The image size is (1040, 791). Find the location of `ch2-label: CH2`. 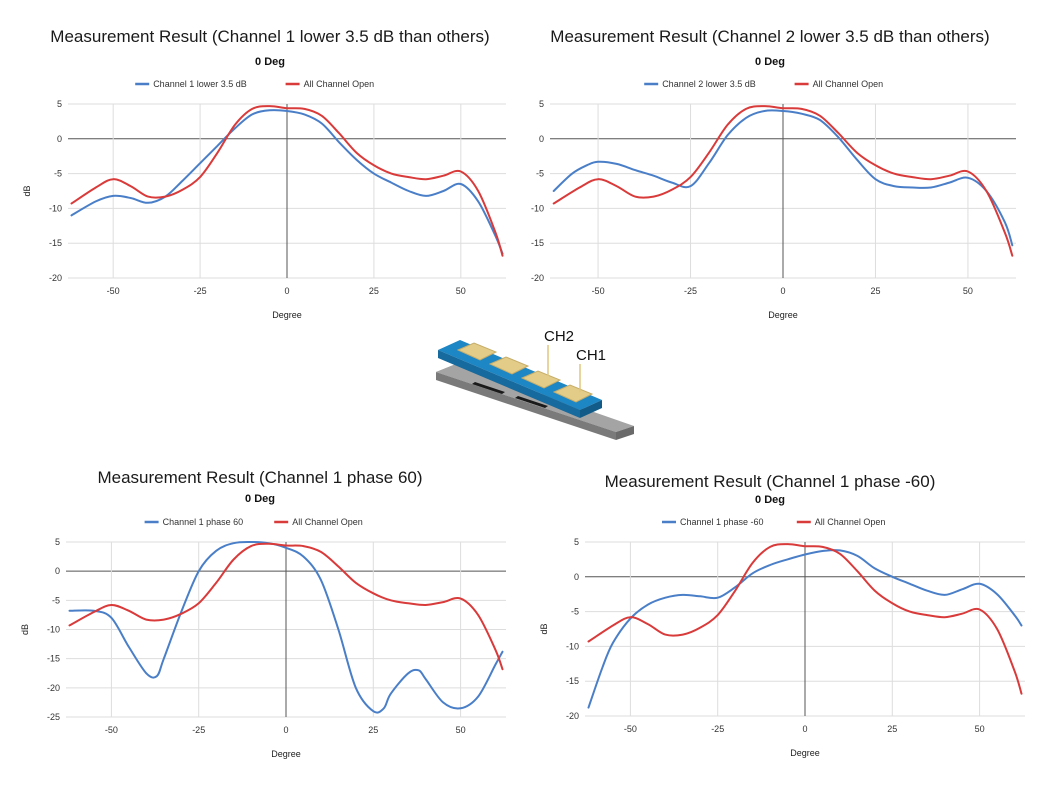

ch2-label: CH2 is located at coordinates (559, 336).